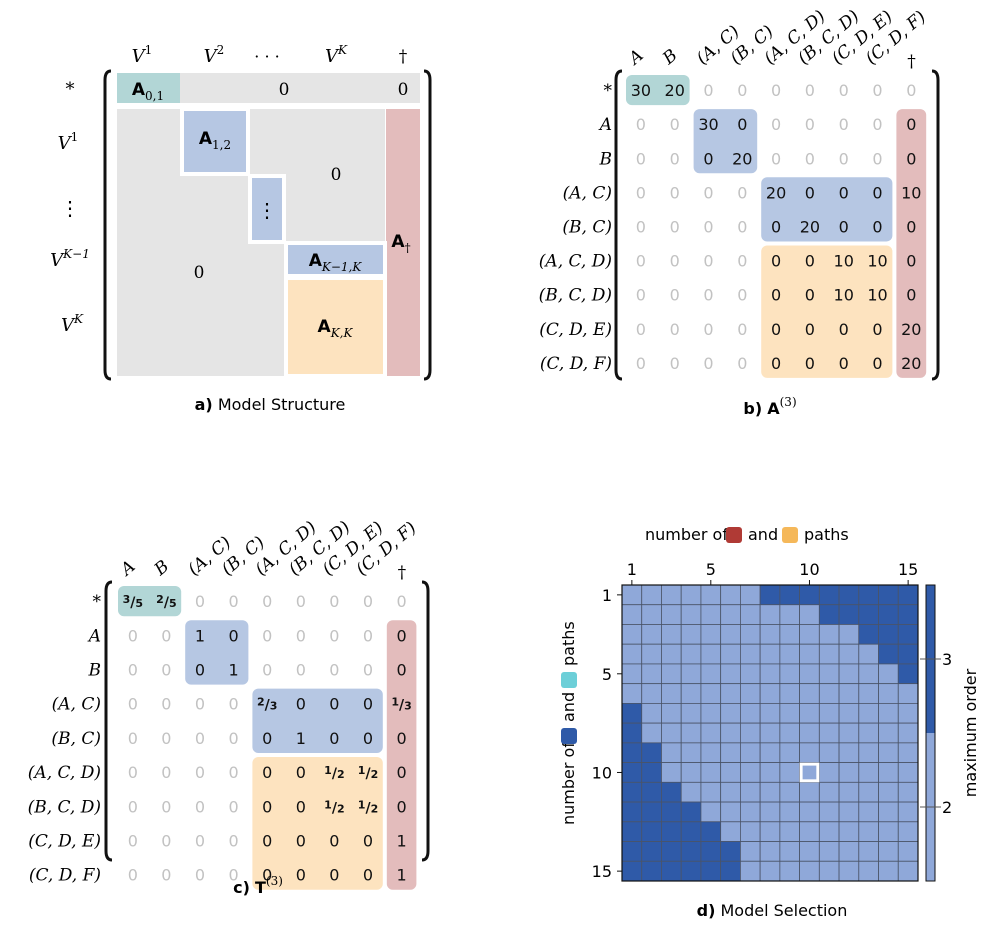  Describe the element at coordinates (770, 812) in the screenshot. I see `heatmap-cell-r12-c8` at that location.